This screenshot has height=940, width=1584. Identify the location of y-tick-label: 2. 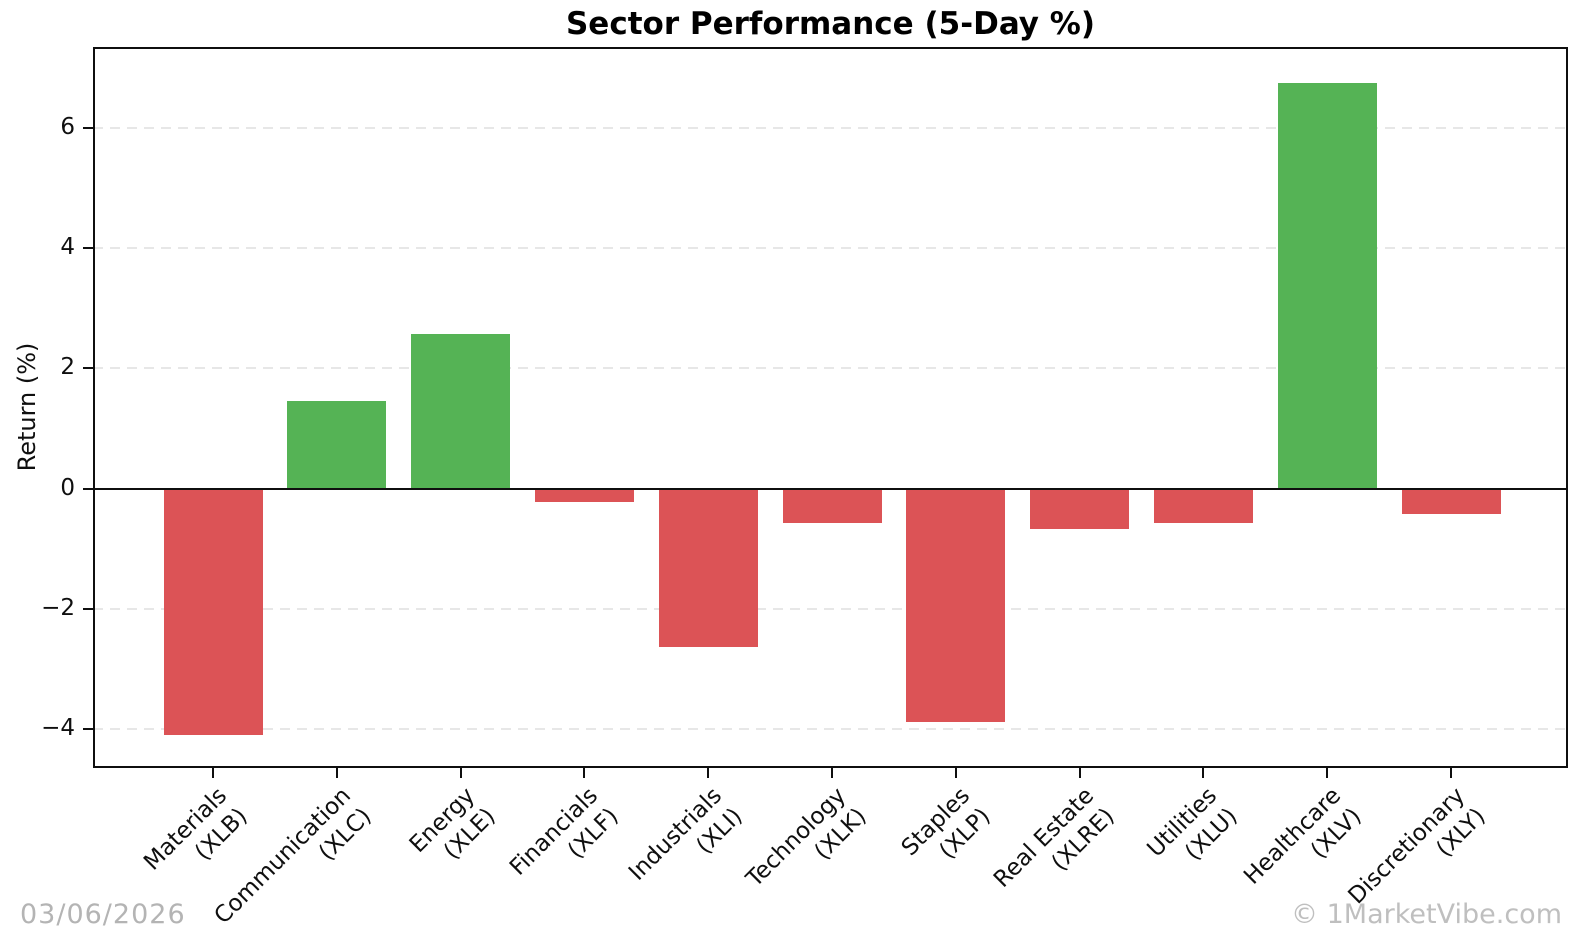
(67, 367).